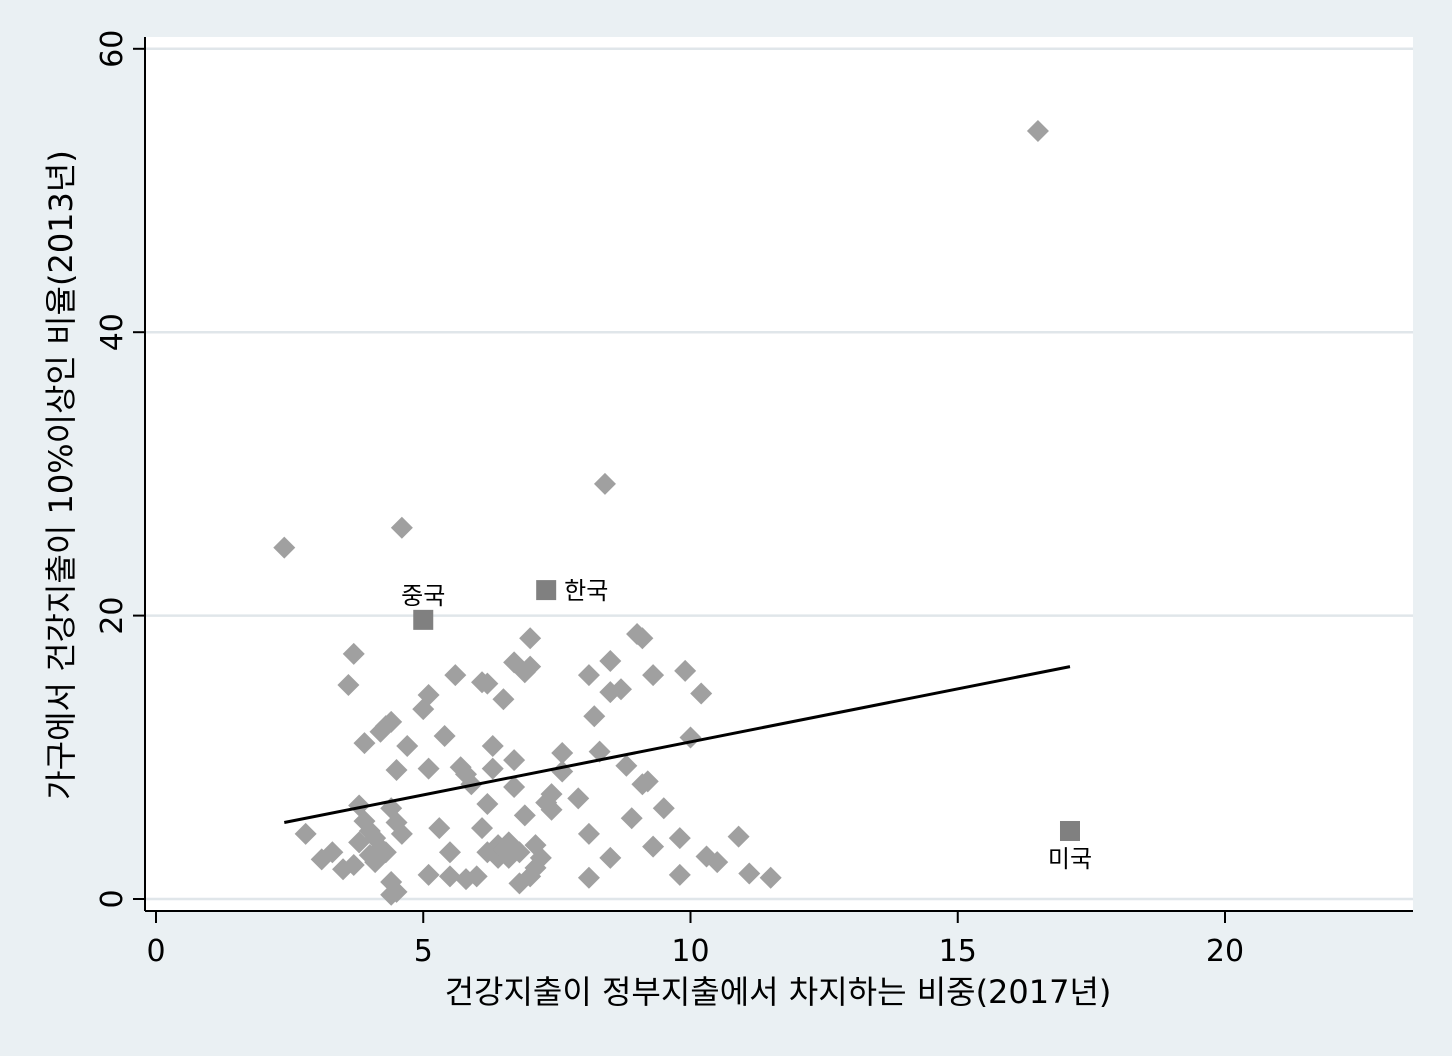  I want to click on y-tick-label: 40, so click(112, 332).